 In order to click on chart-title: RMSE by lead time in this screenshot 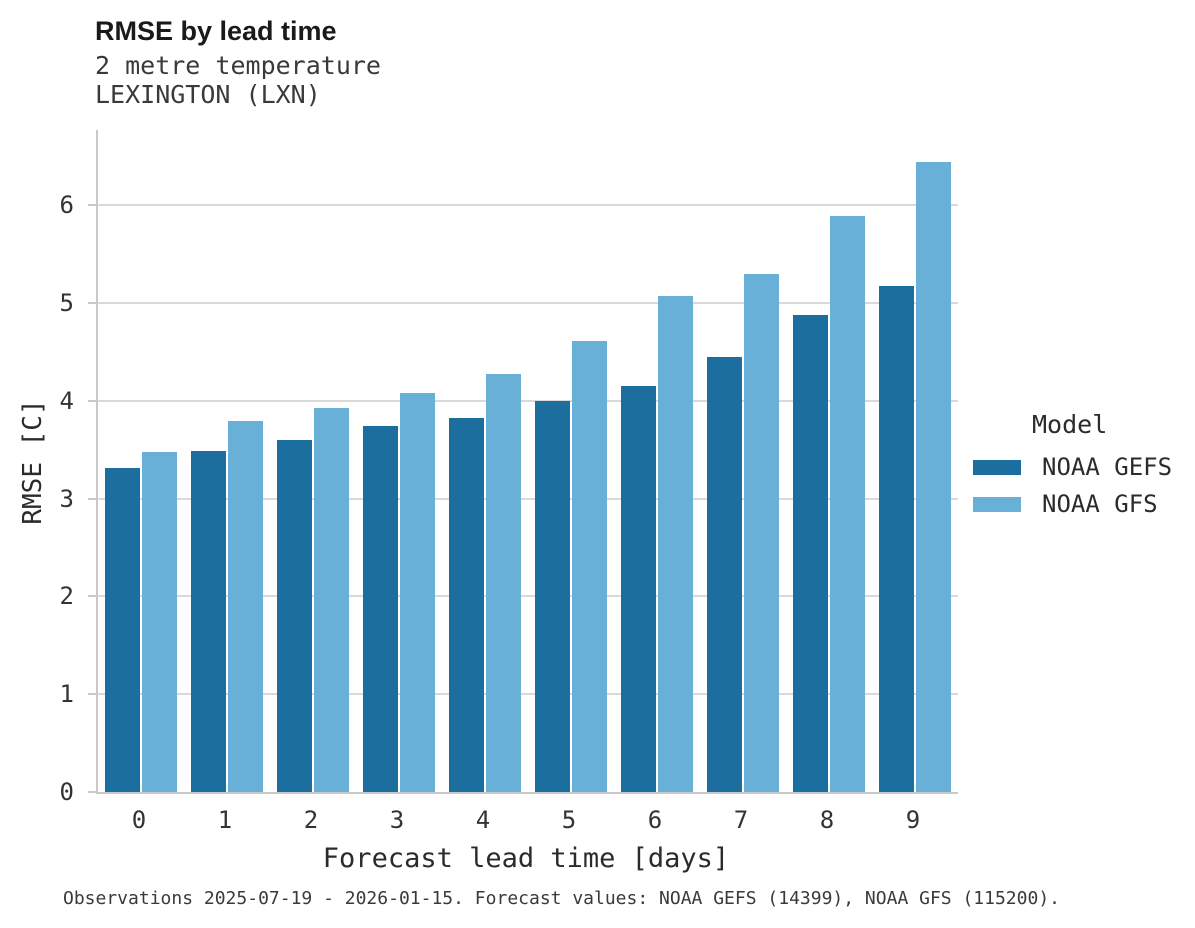, I will do `click(216, 31)`.